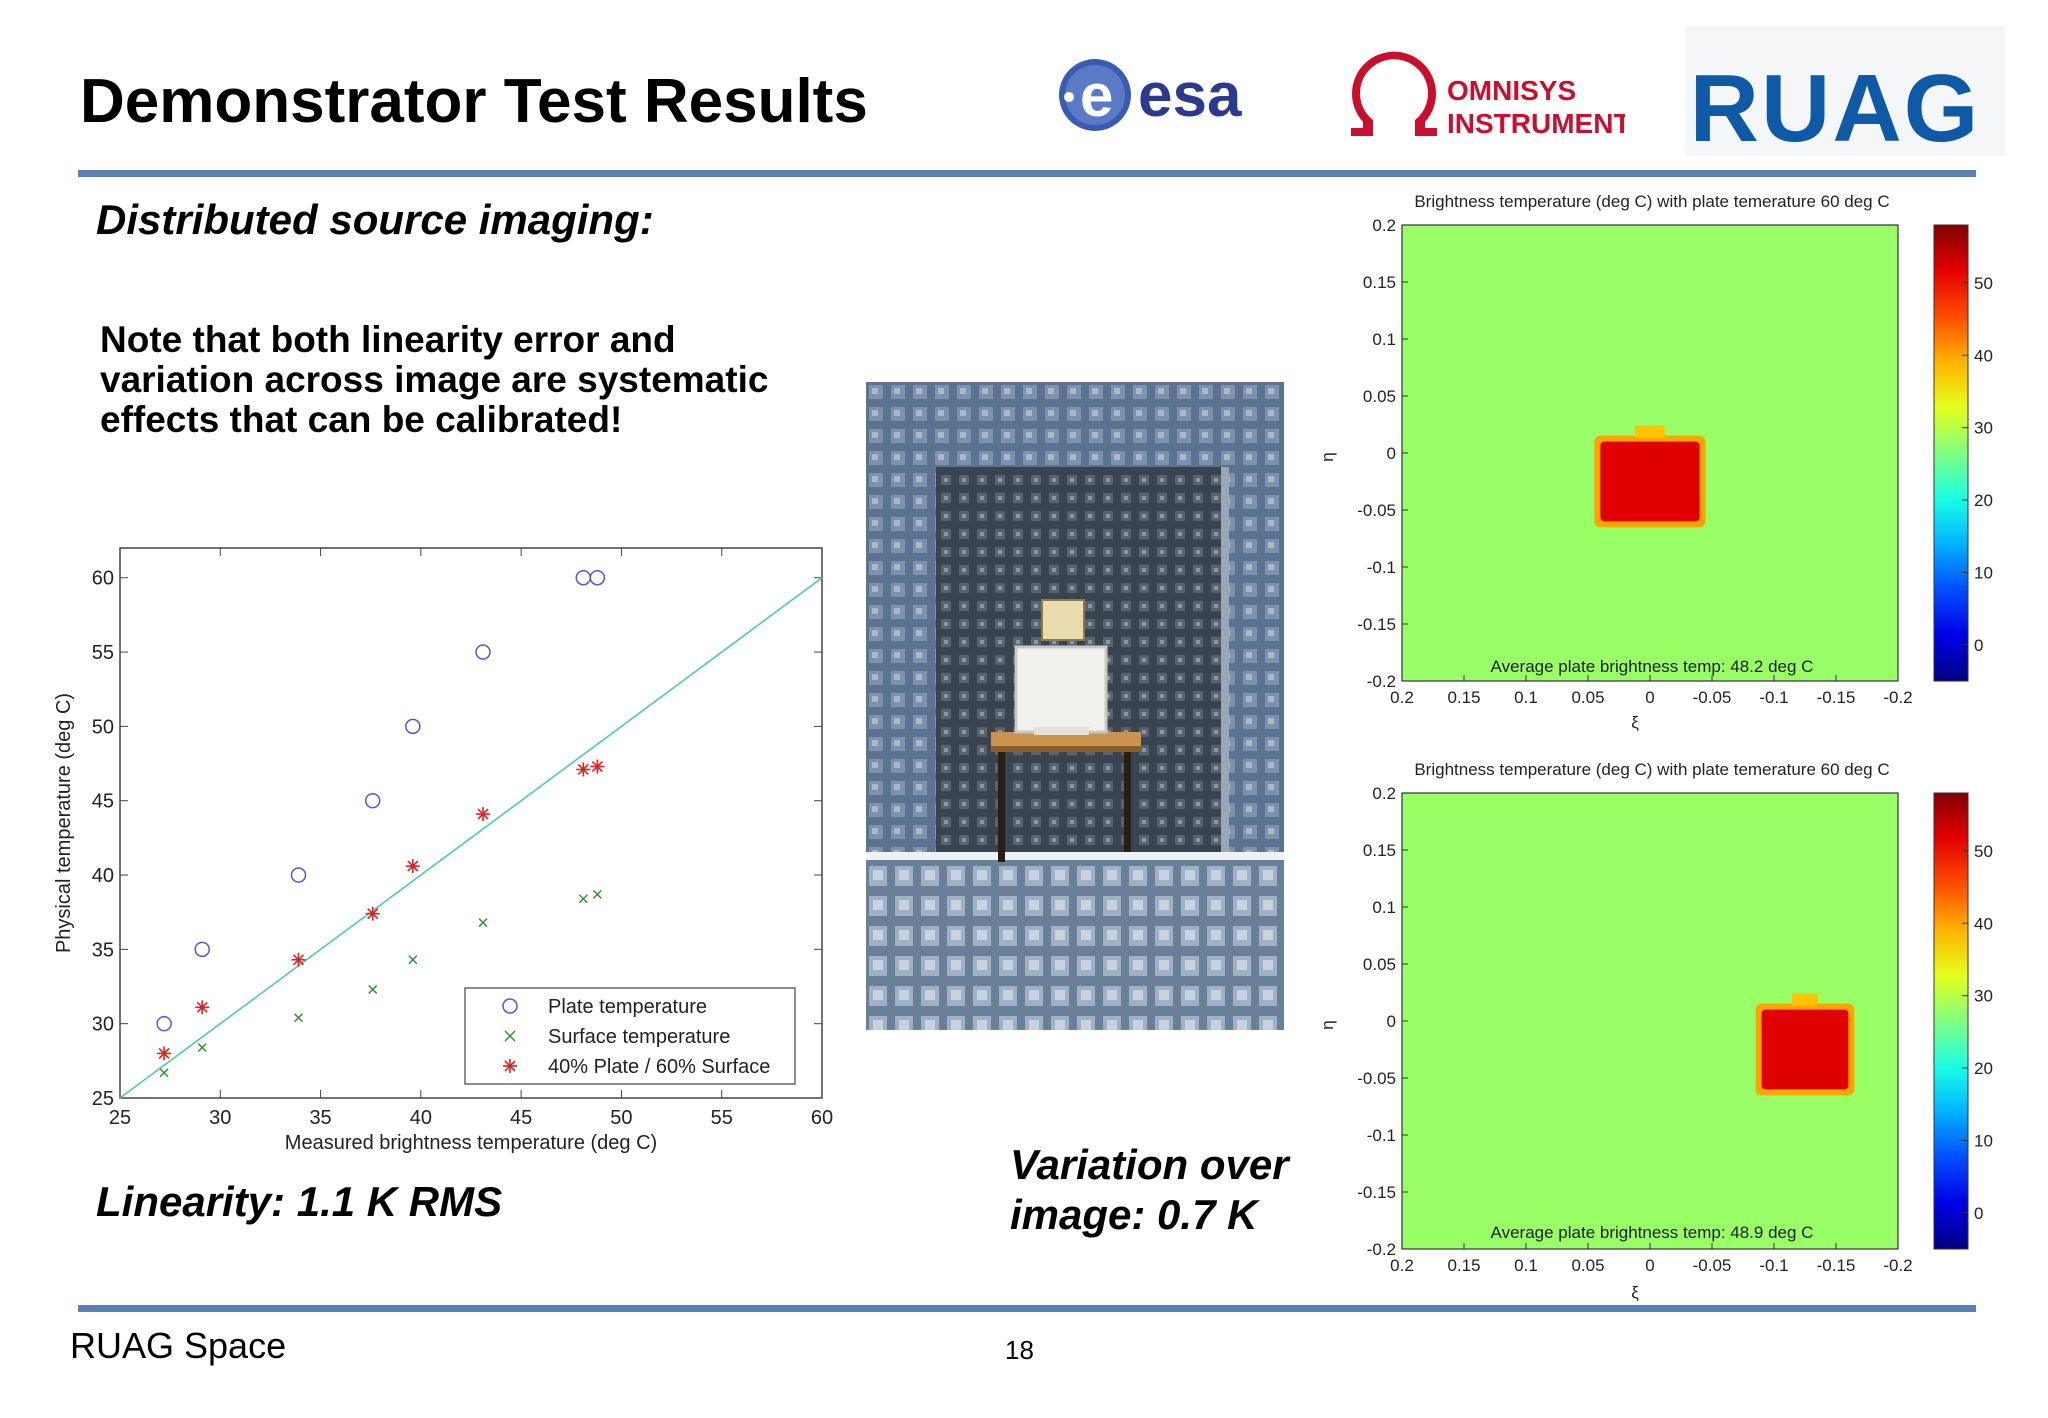  What do you see at coordinates (510, 1036) in the screenshot?
I see `legend-x-marker` at bounding box center [510, 1036].